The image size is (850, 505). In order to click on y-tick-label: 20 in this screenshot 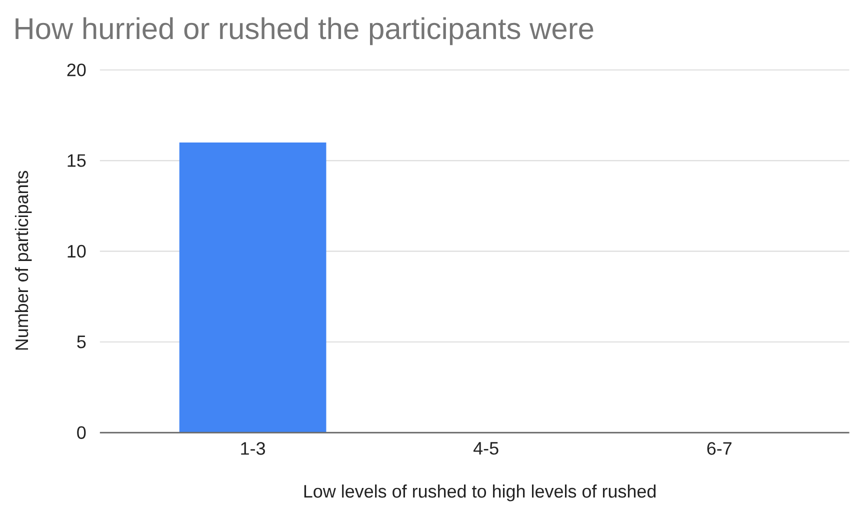, I will do `click(76, 70)`.